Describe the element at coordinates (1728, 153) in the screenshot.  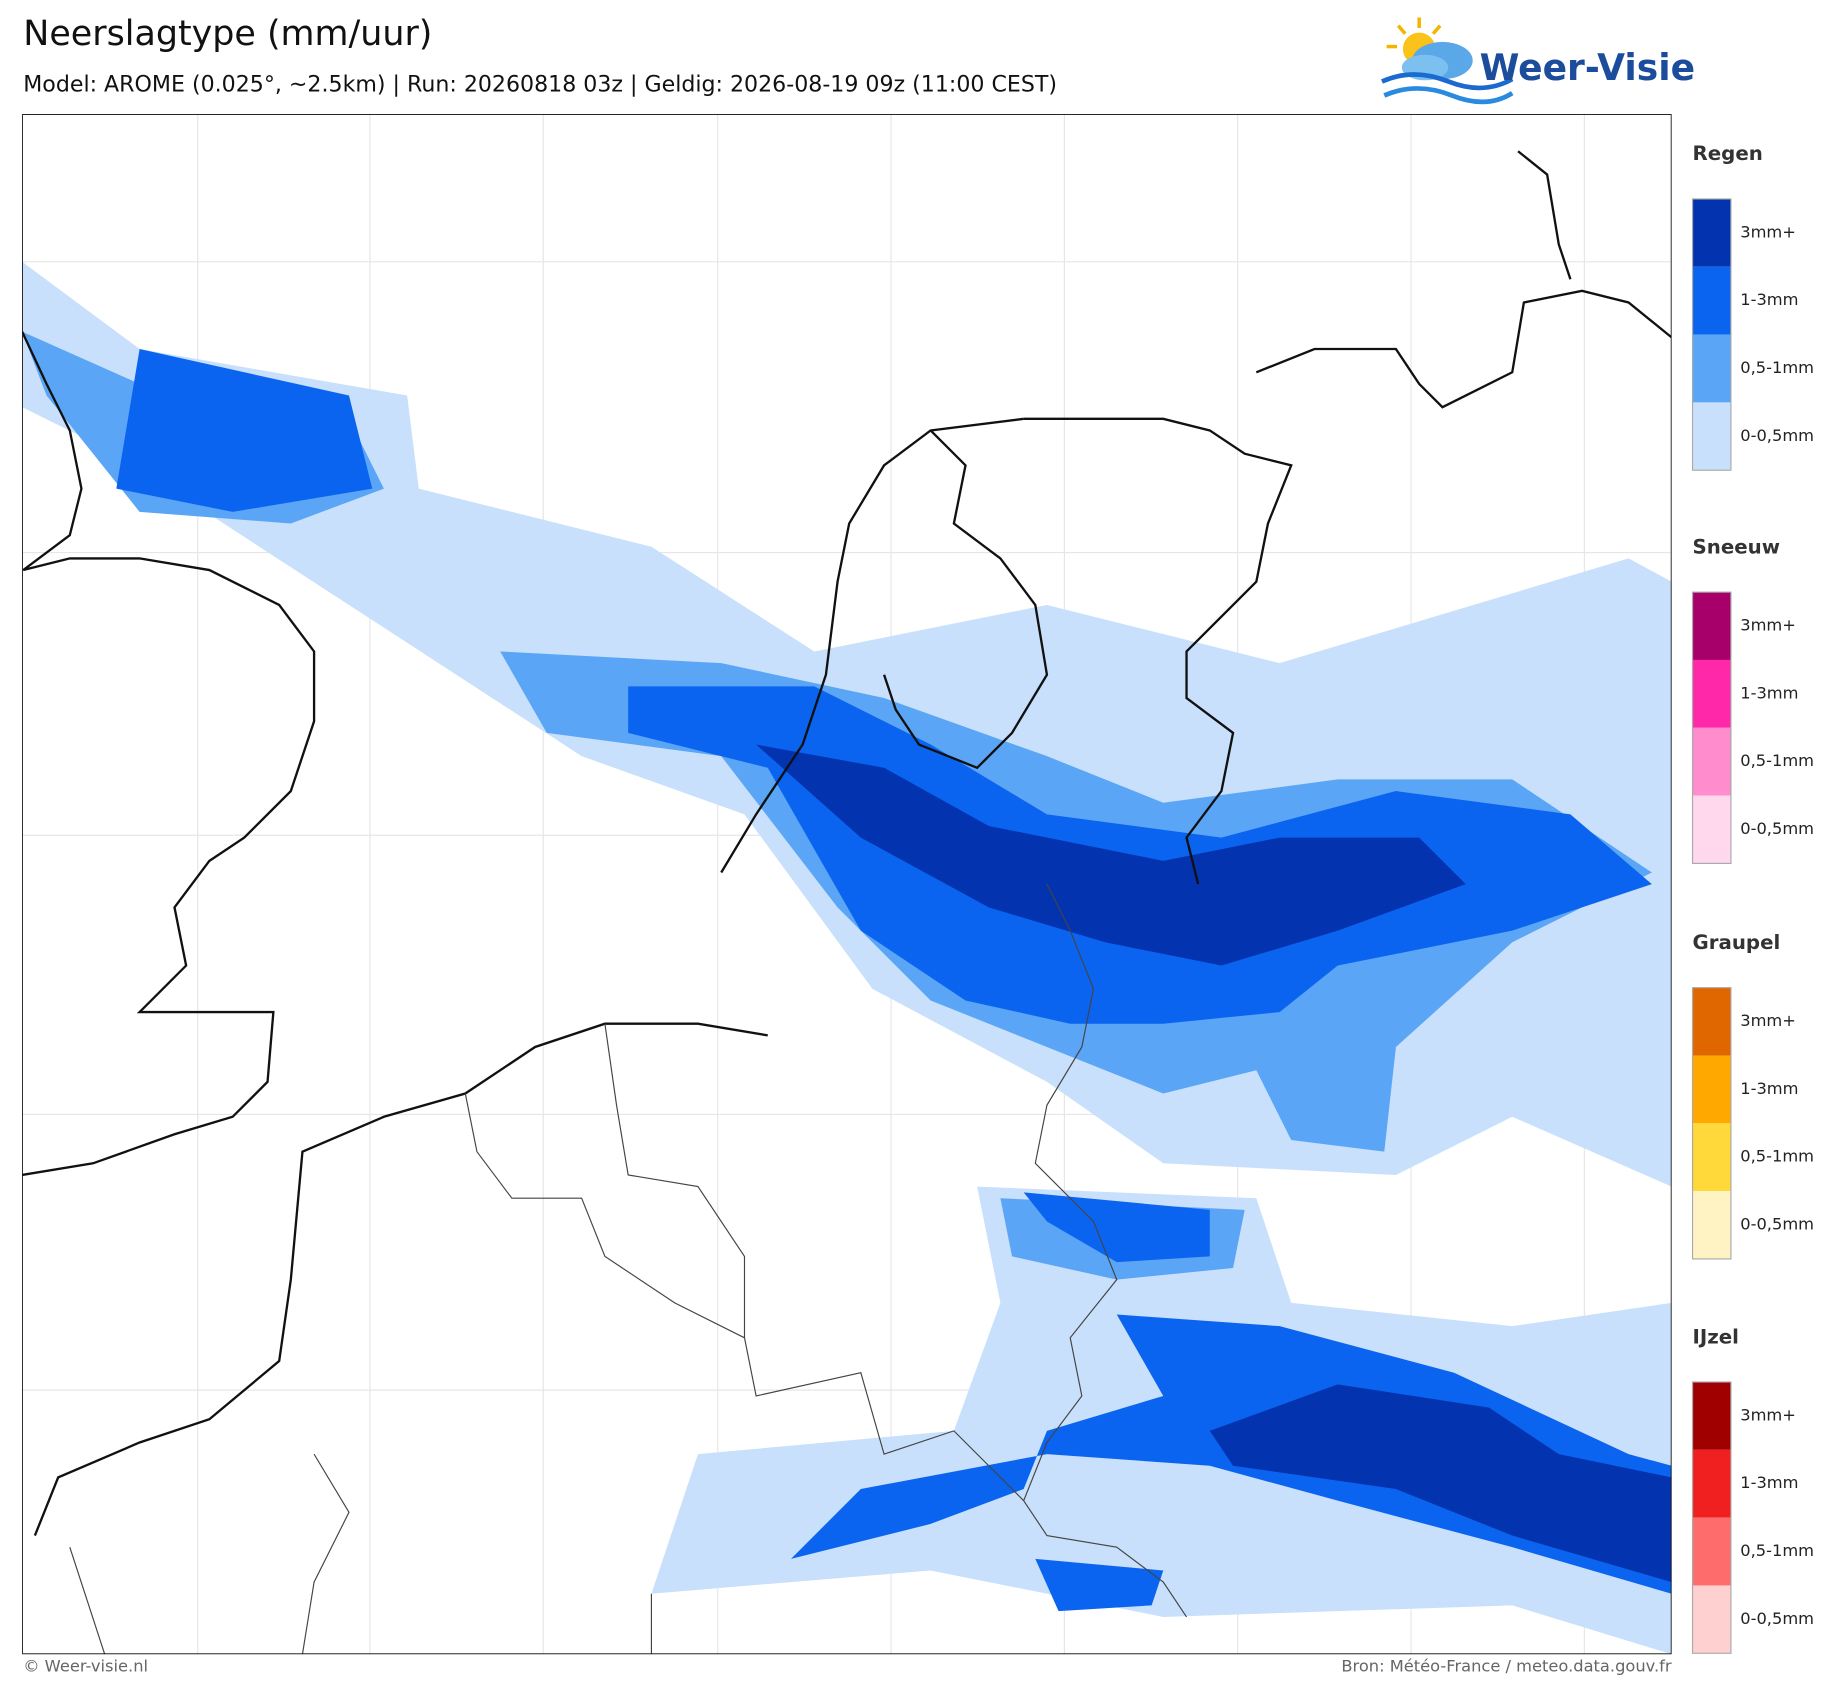
I see `legend-title: Regen` at that location.